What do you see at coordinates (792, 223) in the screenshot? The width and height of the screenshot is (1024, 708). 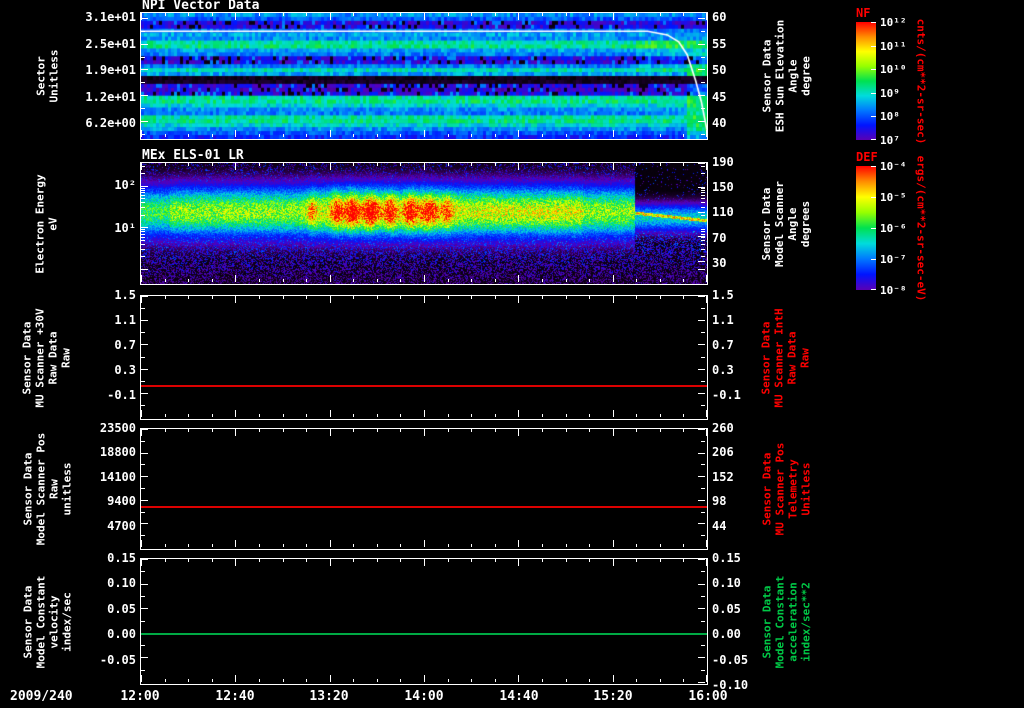 I see `axis-label-line: Angle` at bounding box center [792, 223].